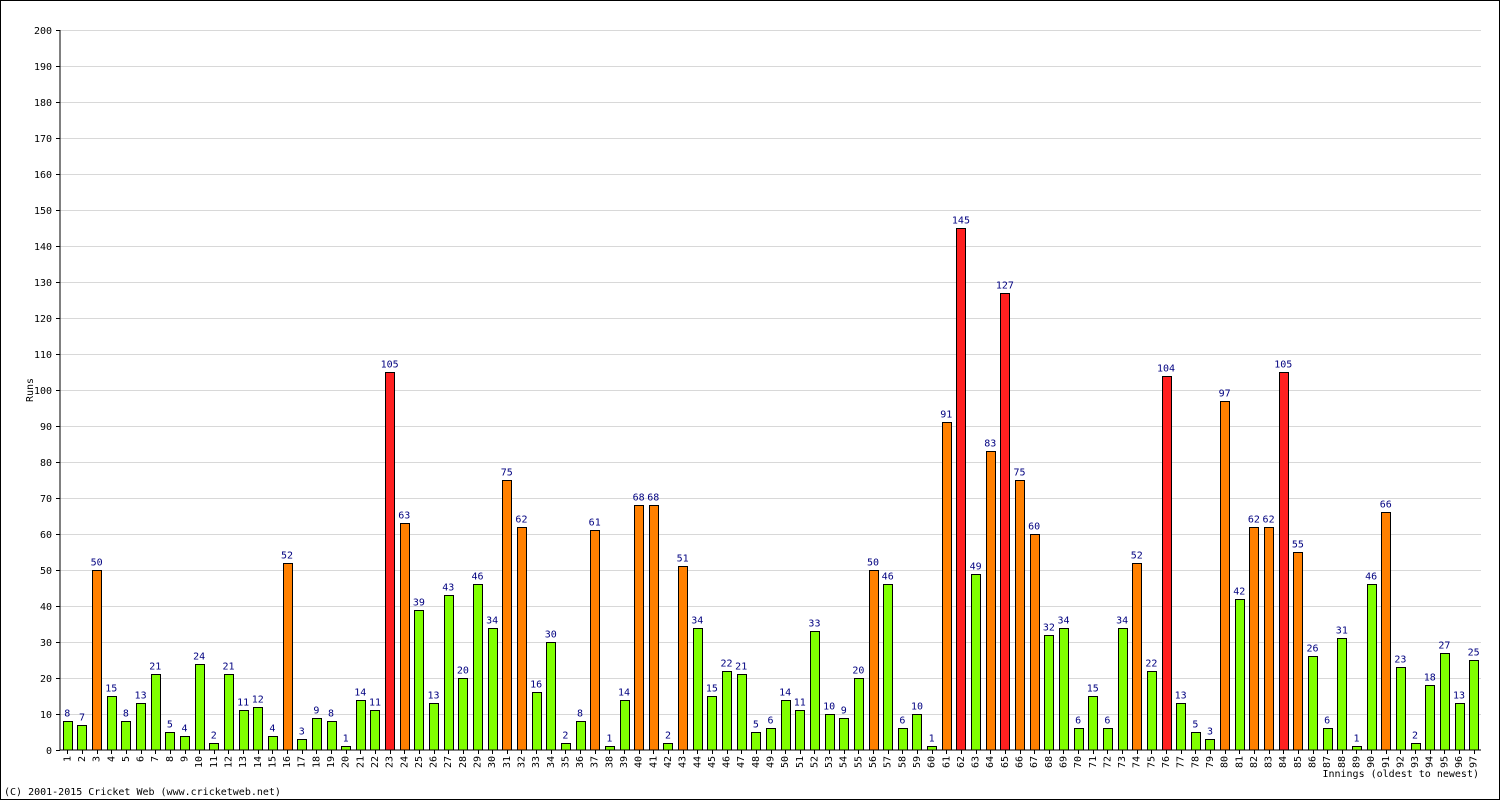 The width and height of the screenshot is (1500, 800). I want to click on bar-value-label: 18, so click(1430, 678).